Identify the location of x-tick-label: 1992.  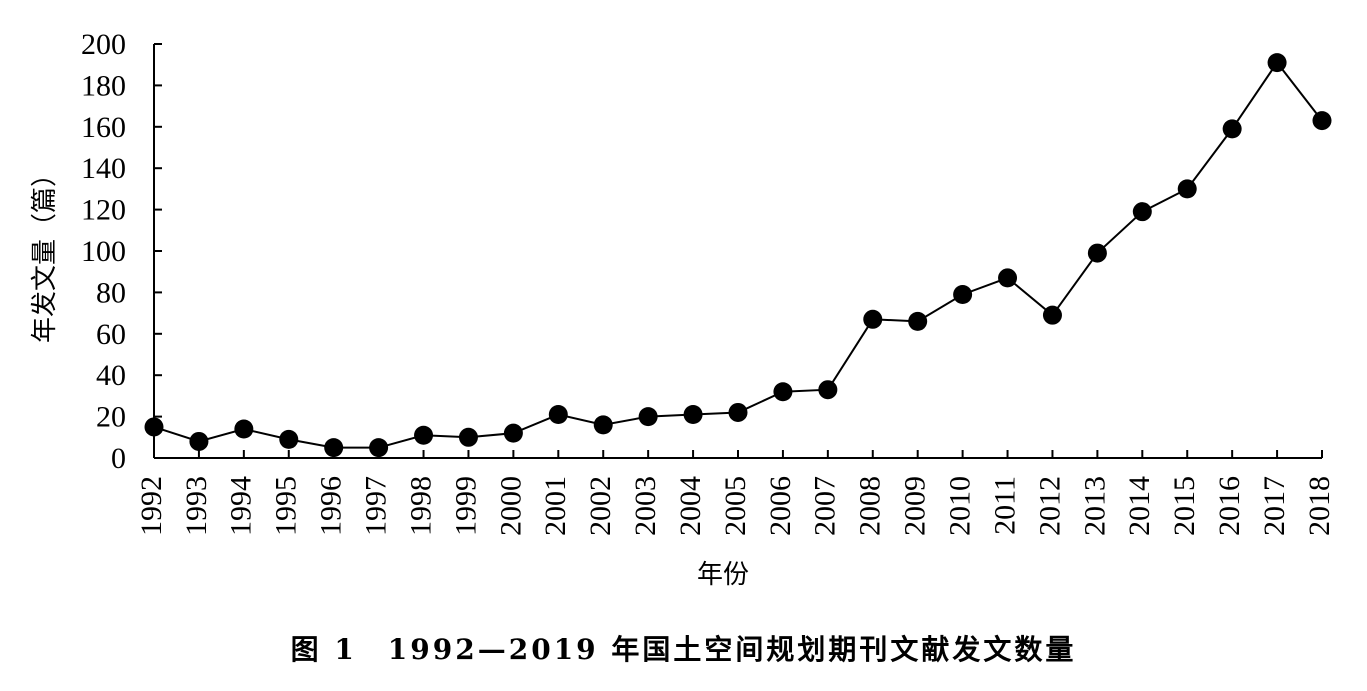
(151, 506).